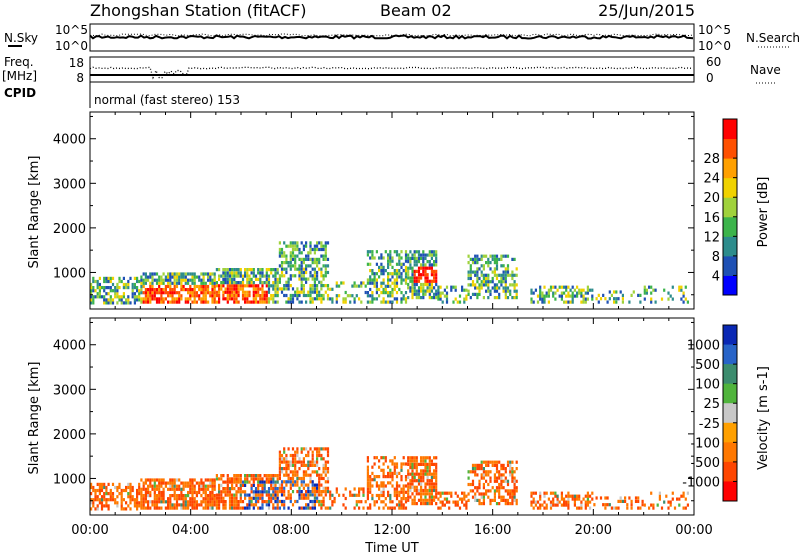  What do you see at coordinates (730, 285) in the screenshot?
I see `power-colorbar-segment` at bounding box center [730, 285].